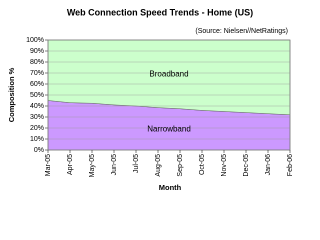 The width and height of the screenshot is (320, 240). Describe the element at coordinates (37, 51) in the screenshot. I see `y-tick-label: 90%` at that location.